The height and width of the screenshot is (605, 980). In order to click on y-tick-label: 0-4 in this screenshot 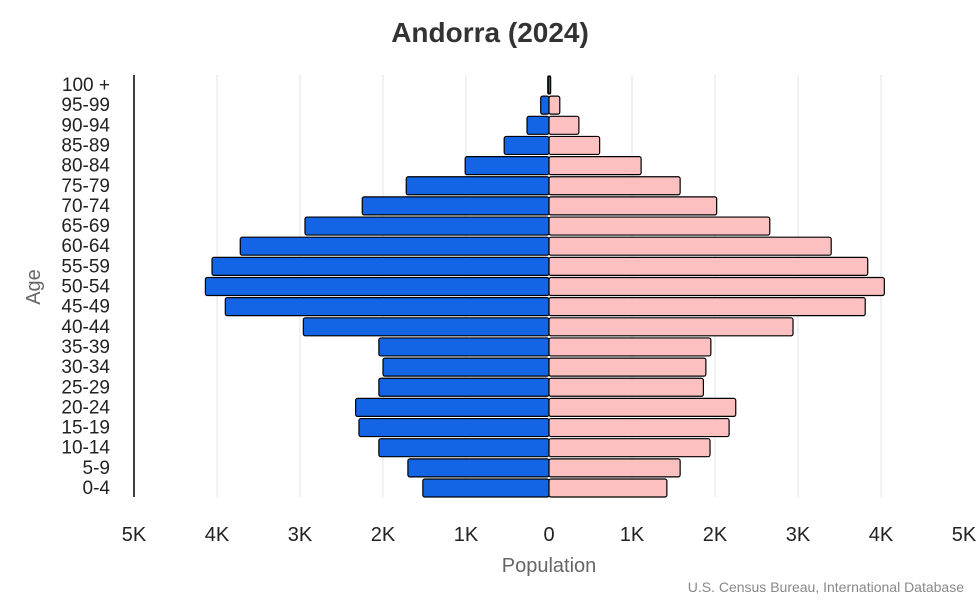, I will do `click(97, 488)`.